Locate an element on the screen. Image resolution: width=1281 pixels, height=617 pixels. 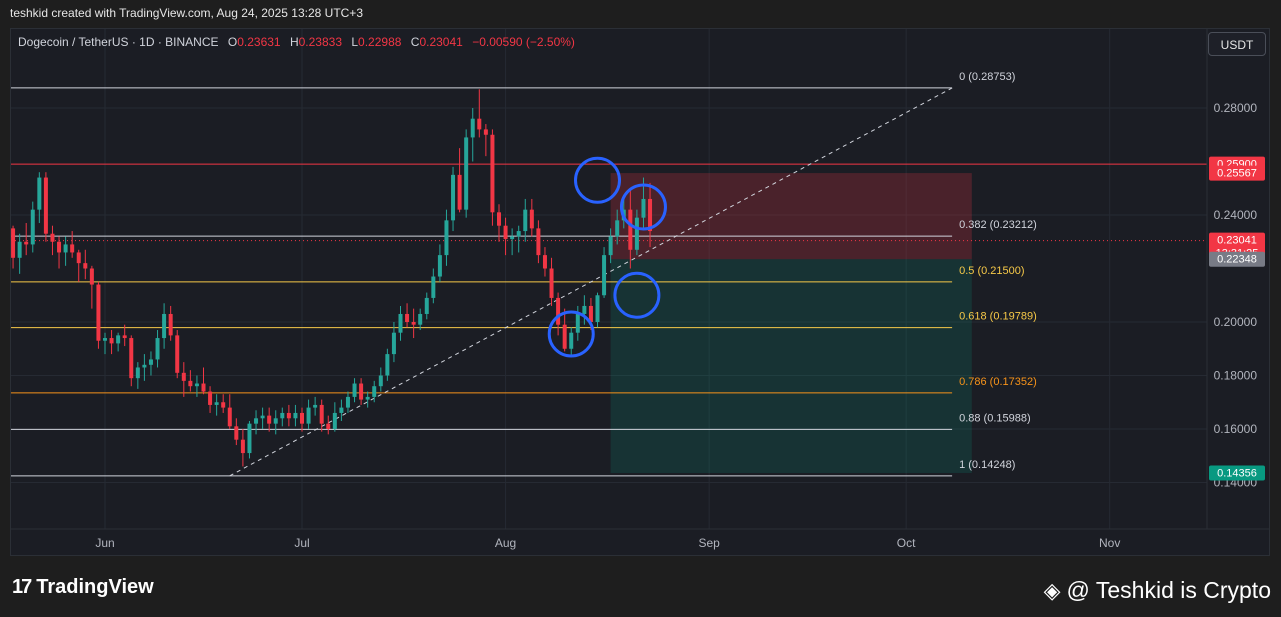
high-value: 0.23833 is located at coordinates (320, 42).